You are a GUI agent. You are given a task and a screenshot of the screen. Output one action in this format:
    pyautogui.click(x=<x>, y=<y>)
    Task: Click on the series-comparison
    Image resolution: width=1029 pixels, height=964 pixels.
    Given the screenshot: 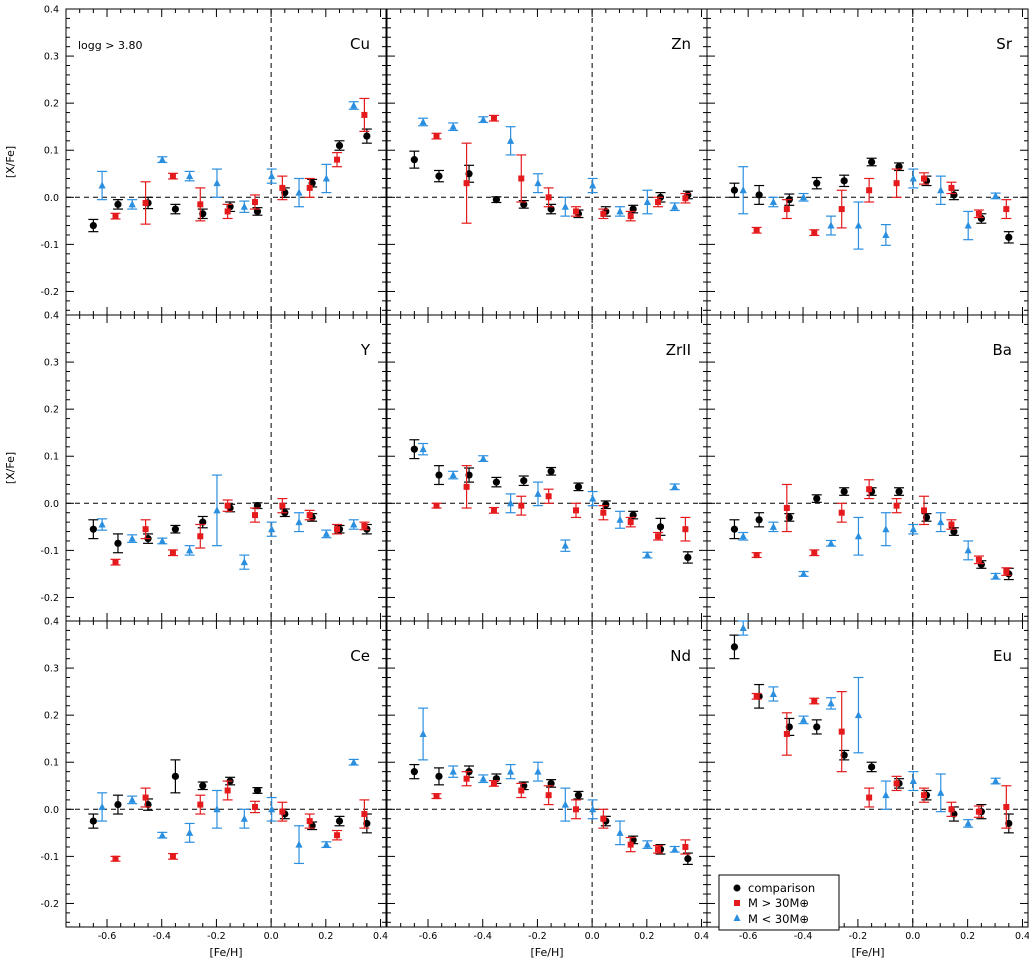 What is the action you would take?
    pyautogui.click(x=551, y=814)
    